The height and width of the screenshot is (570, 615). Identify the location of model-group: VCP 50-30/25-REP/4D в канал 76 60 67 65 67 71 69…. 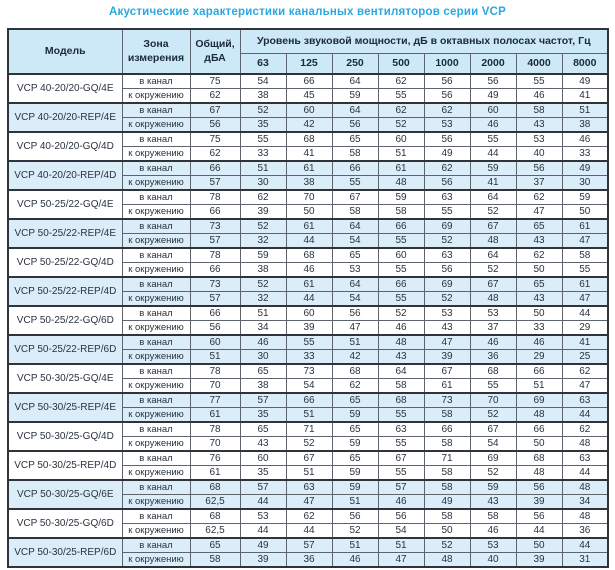
(308, 465).